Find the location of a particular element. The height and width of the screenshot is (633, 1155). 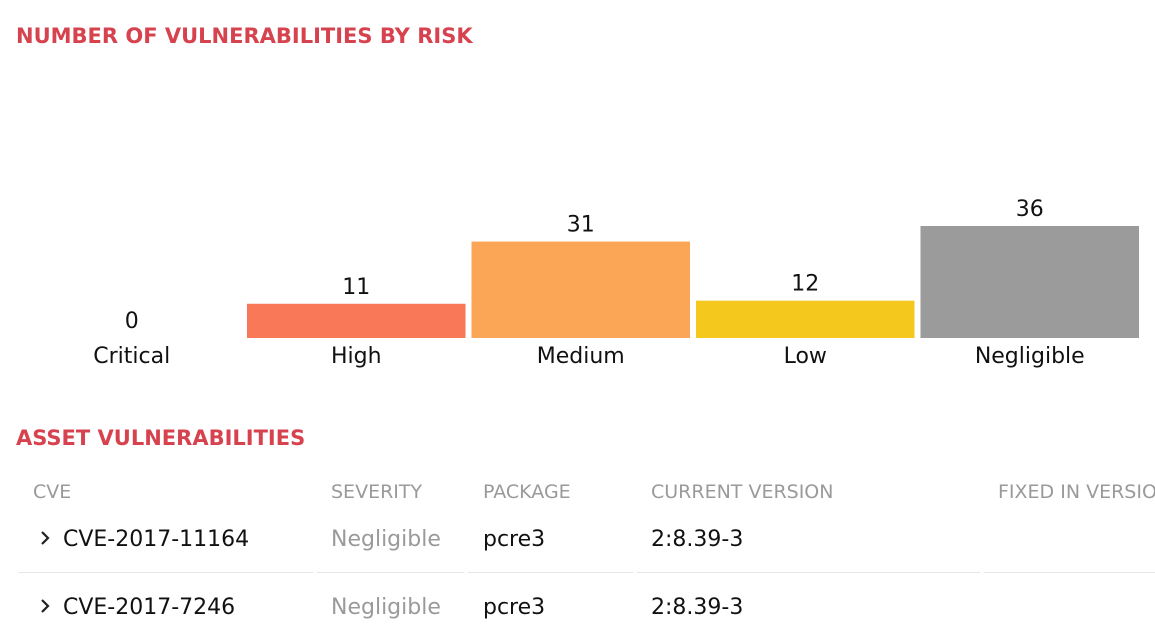

category-label: Low is located at coordinates (805, 356).